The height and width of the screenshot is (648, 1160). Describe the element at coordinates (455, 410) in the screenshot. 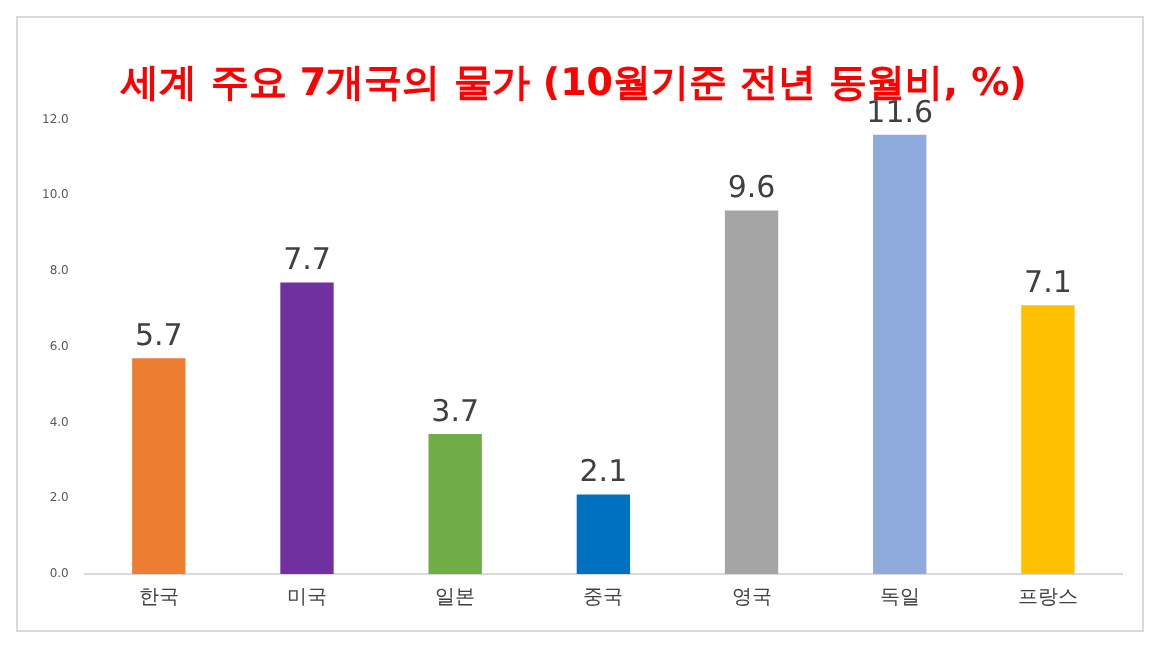

I see `data-label: 3.7` at that location.